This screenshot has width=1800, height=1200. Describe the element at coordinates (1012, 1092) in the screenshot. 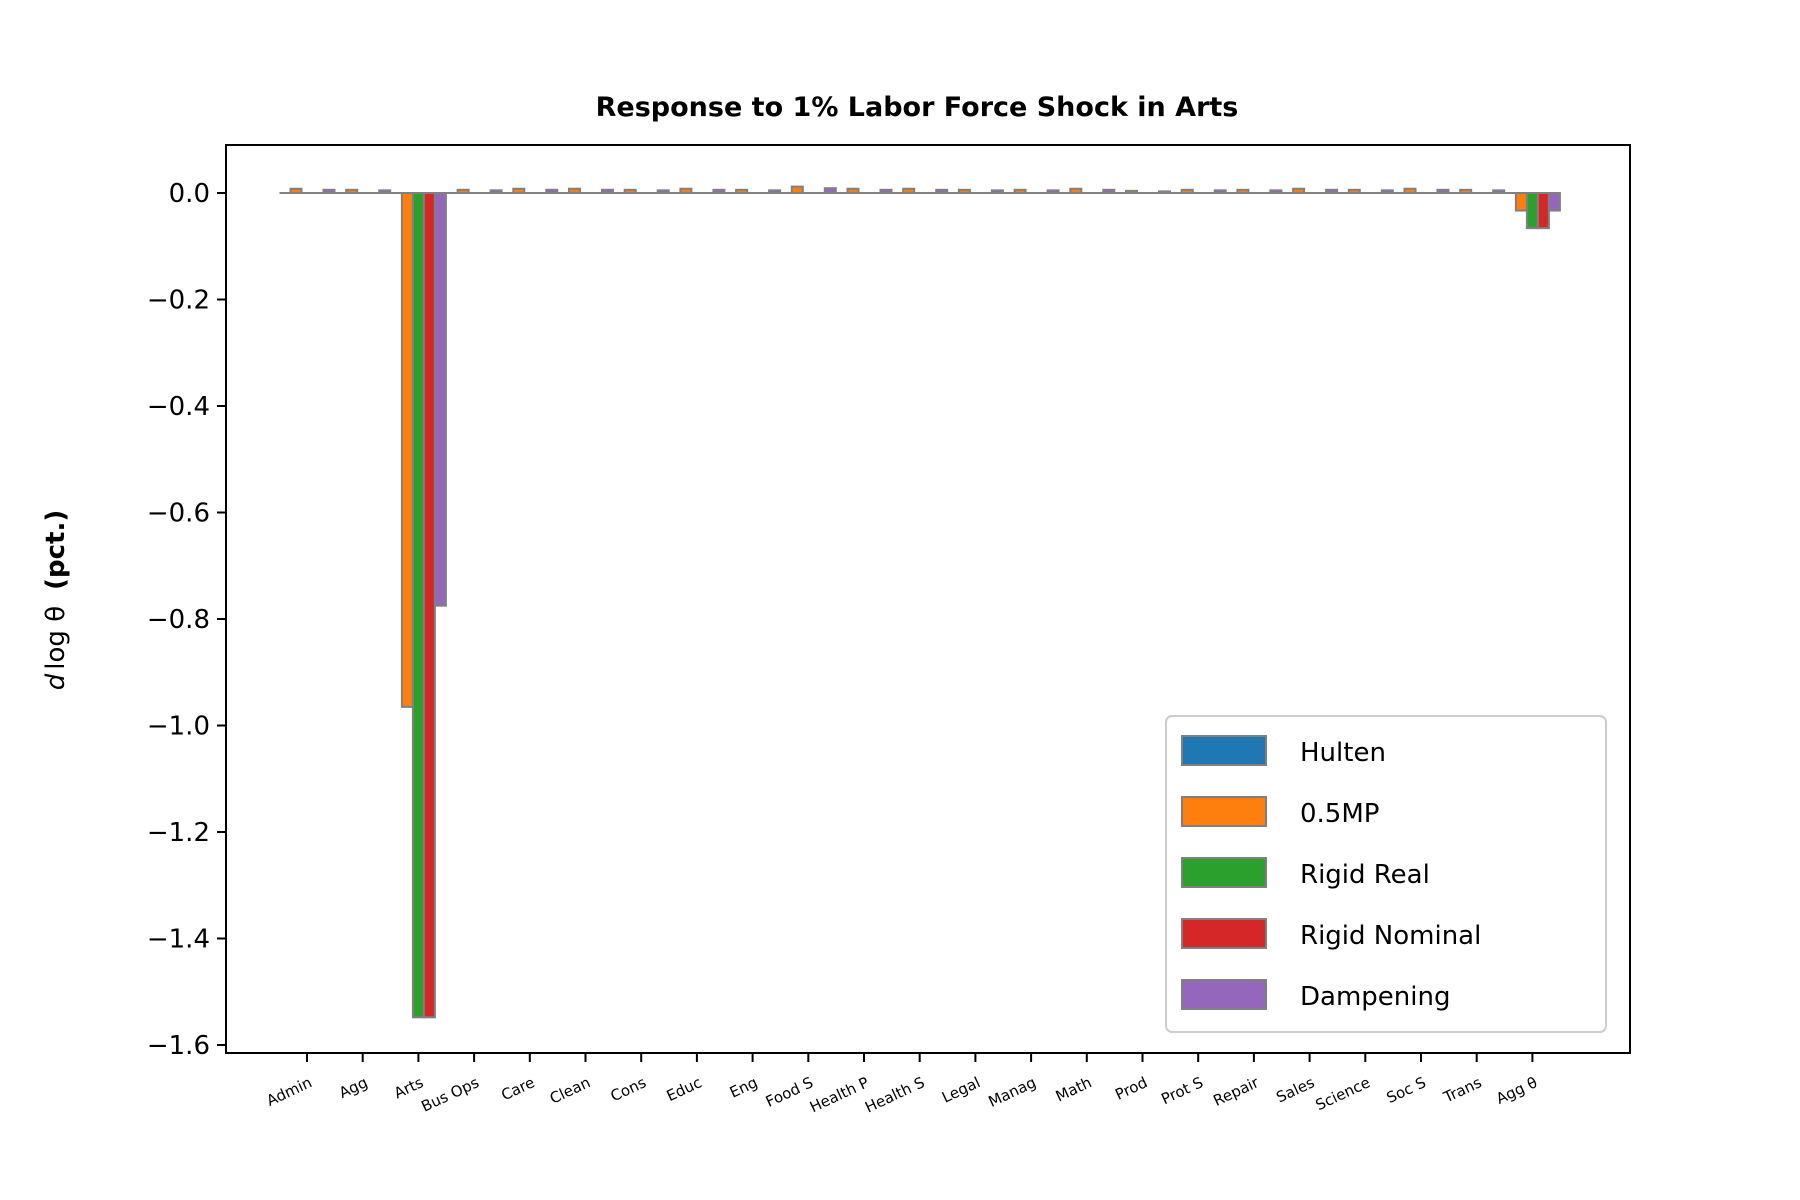

I see `x-tick-label: Manag` at that location.